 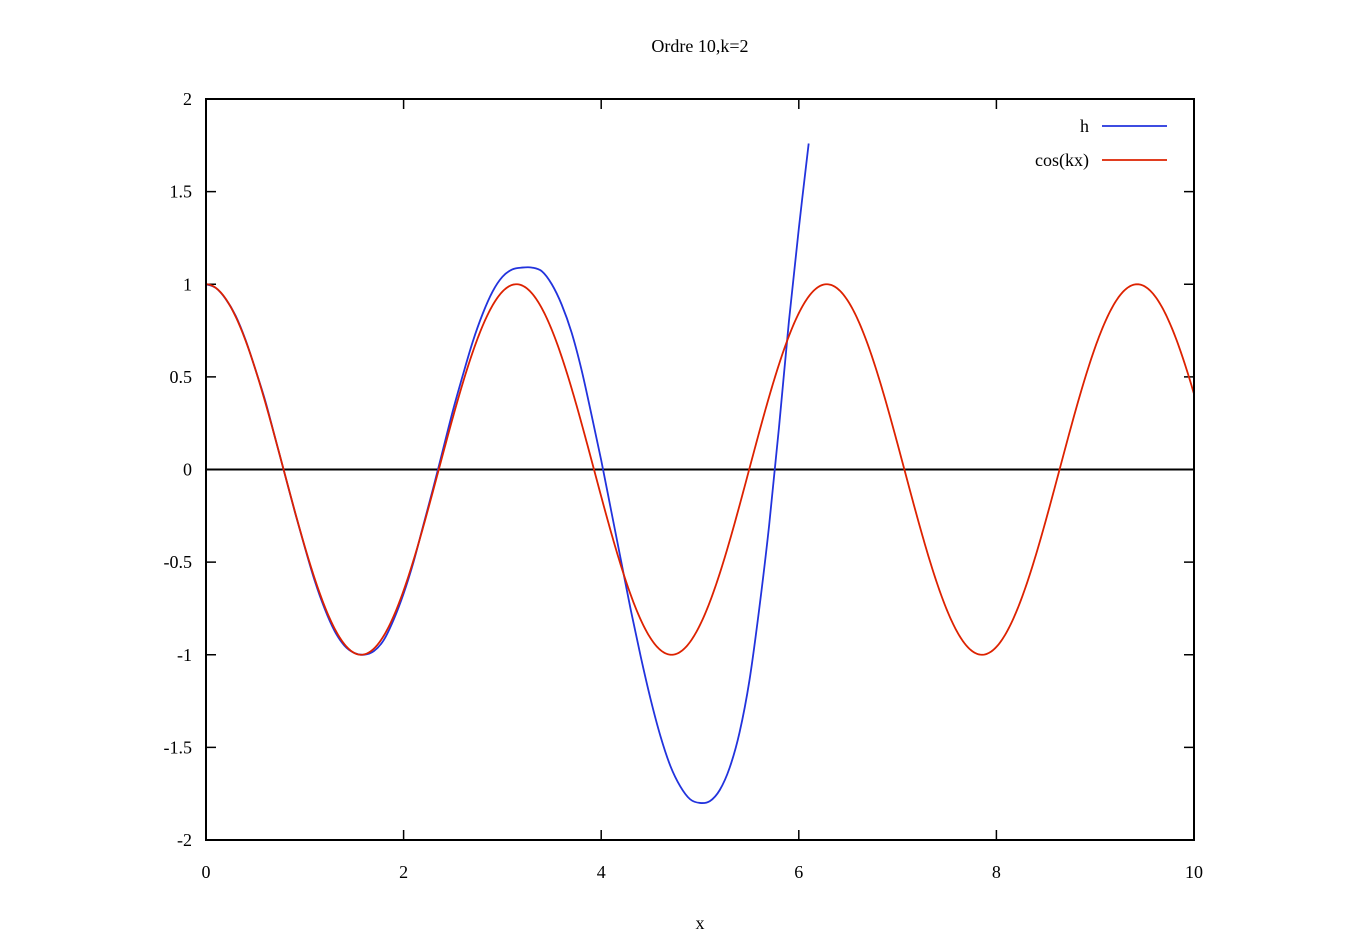 I want to click on y-tick-label: 0.5, so click(x=181, y=377).